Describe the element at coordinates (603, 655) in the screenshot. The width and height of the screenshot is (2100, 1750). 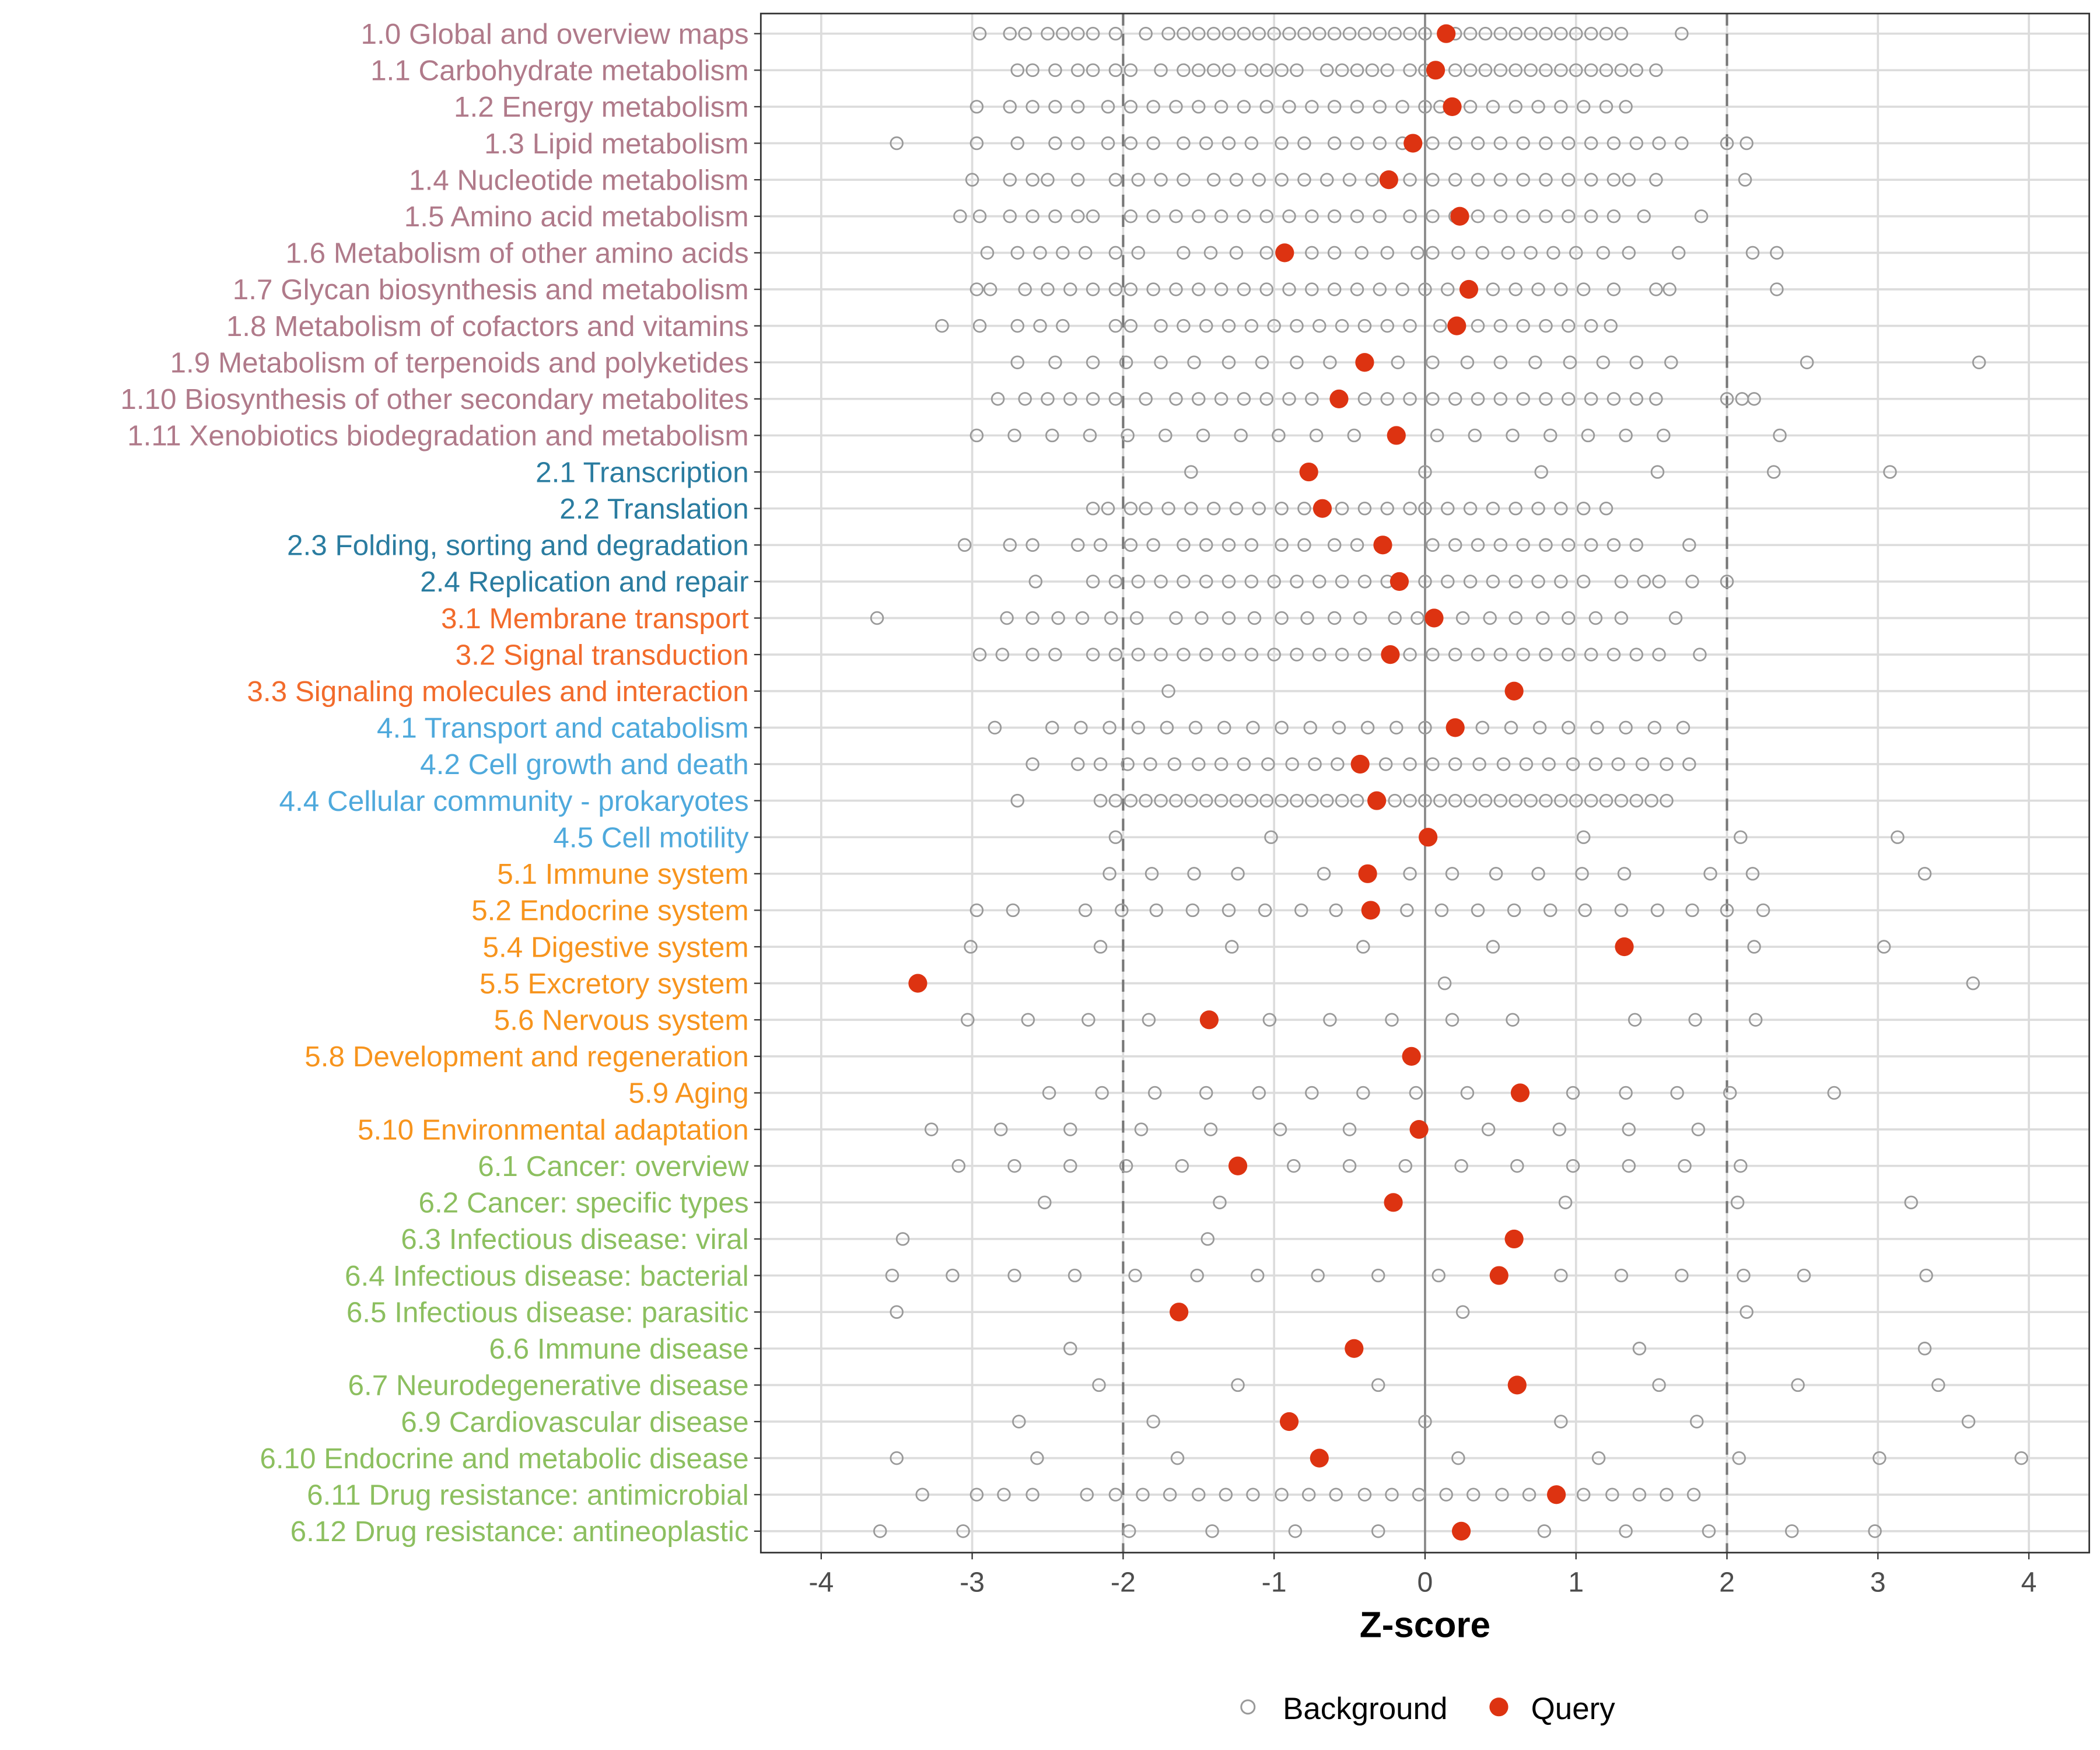
I see `y-axis-label: 3.2 Signal transduction` at that location.